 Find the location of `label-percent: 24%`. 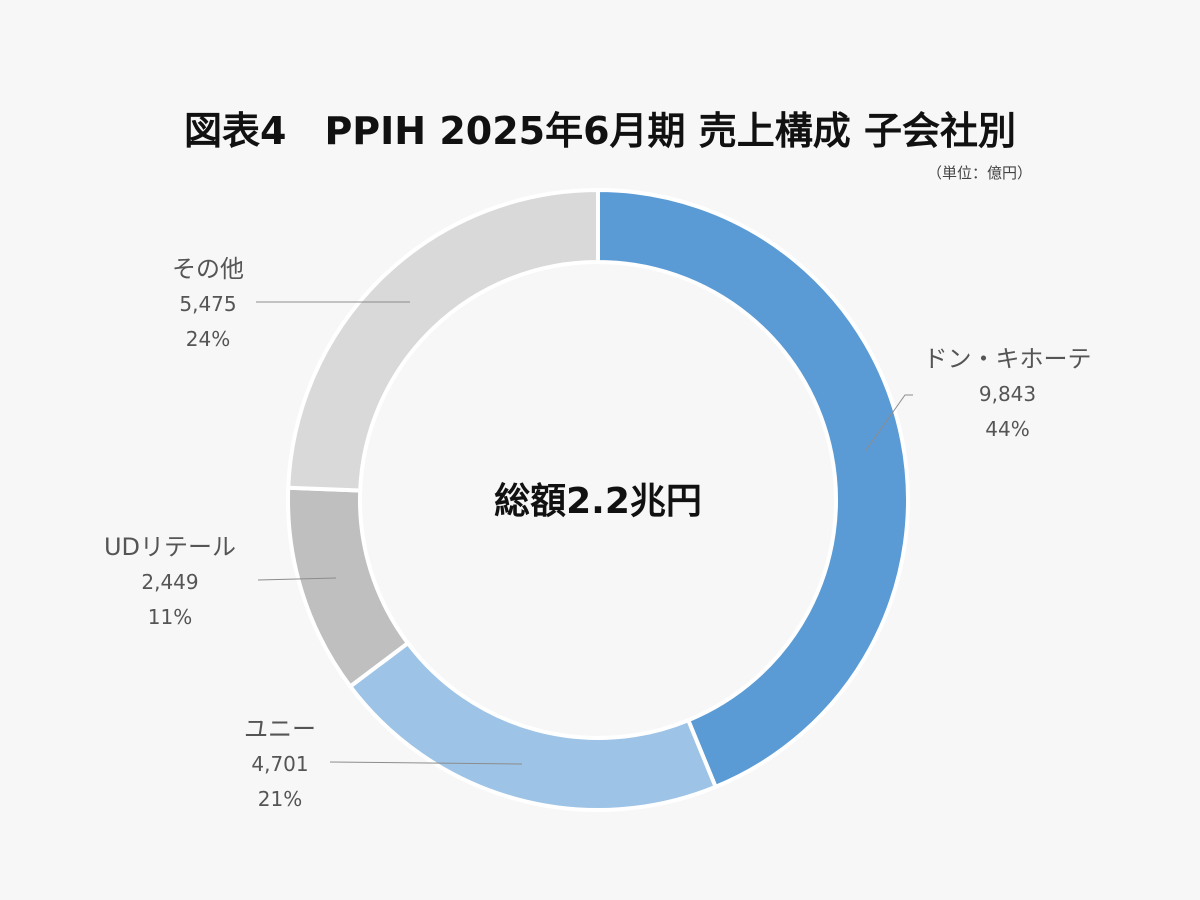

label-percent: 24% is located at coordinates (208, 339).